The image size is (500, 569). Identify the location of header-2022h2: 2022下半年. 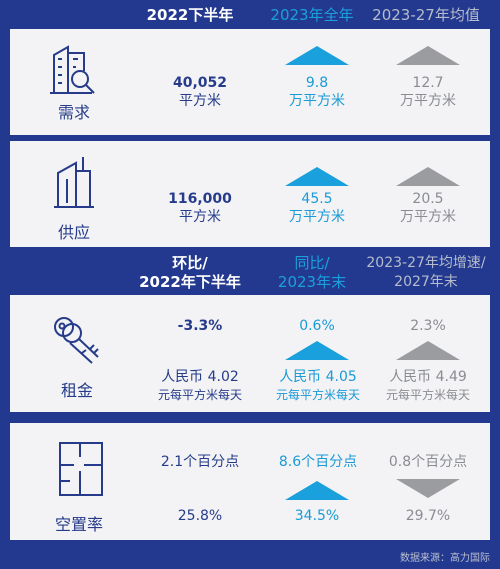
(190, 15).